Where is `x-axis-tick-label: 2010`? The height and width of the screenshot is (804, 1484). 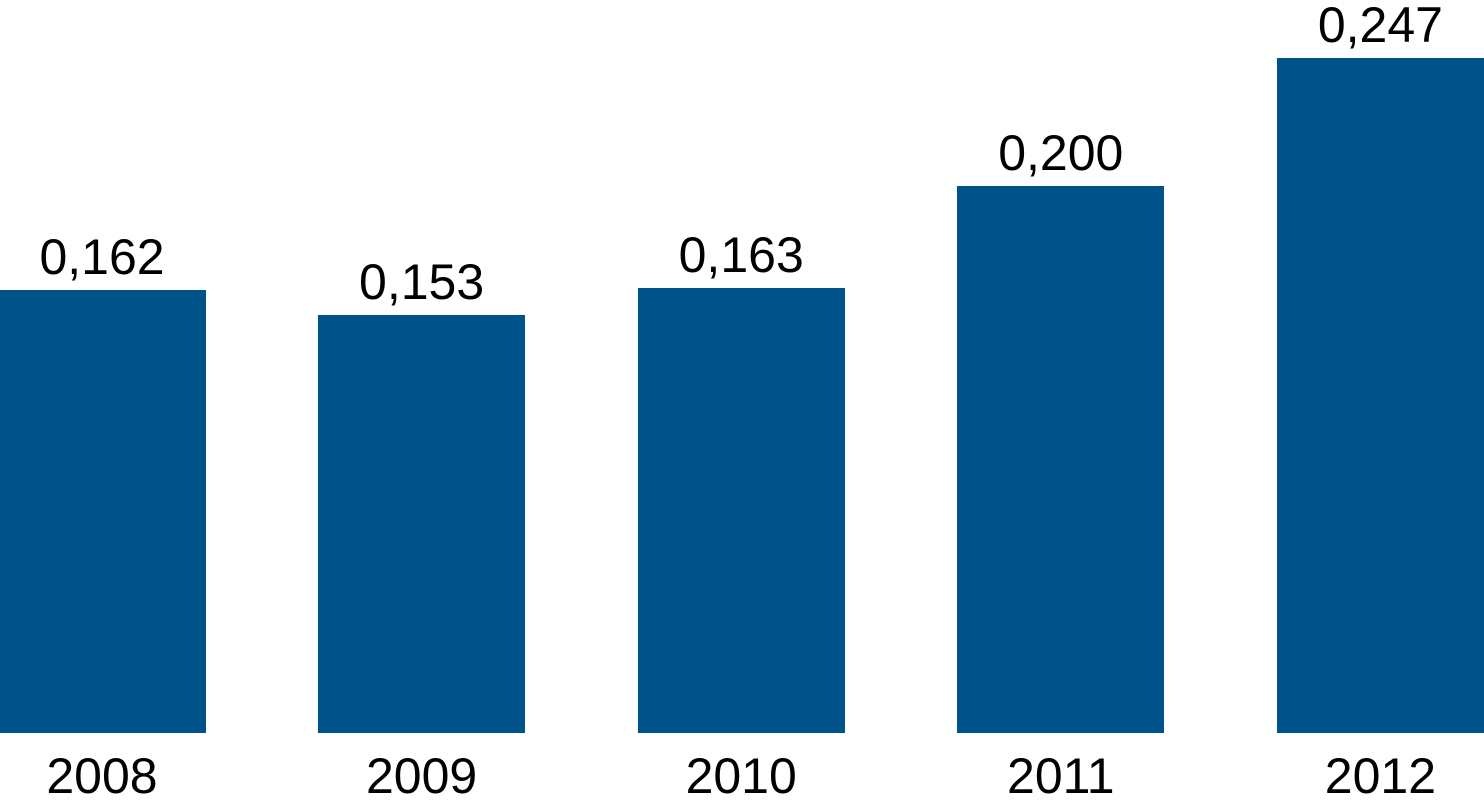
x-axis-tick-label: 2010 is located at coordinates (741, 776).